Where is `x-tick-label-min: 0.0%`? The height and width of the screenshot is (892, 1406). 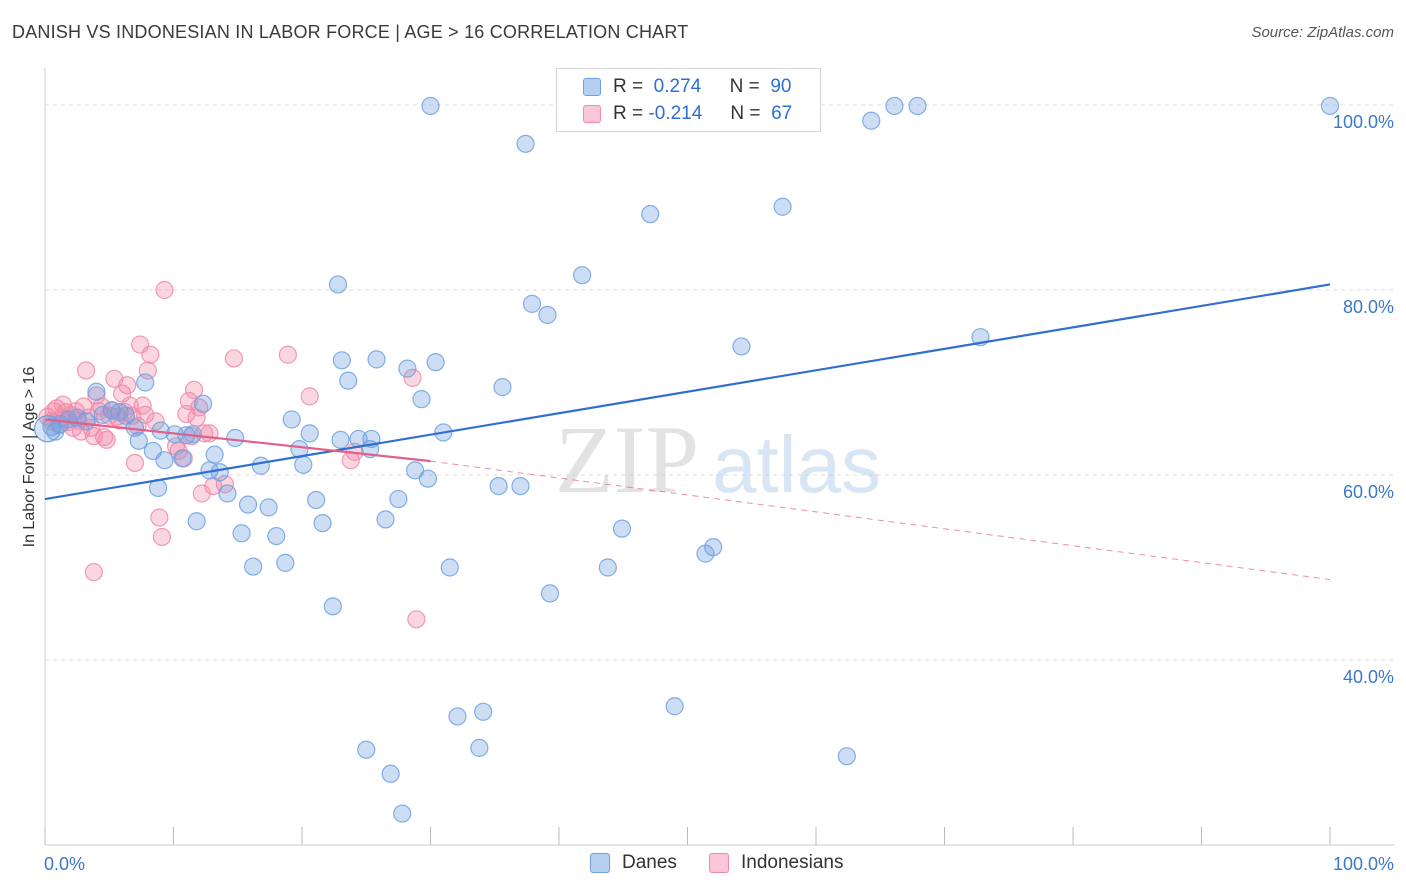 x-tick-label-min: 0.0% is located at coordinates (64, 864).